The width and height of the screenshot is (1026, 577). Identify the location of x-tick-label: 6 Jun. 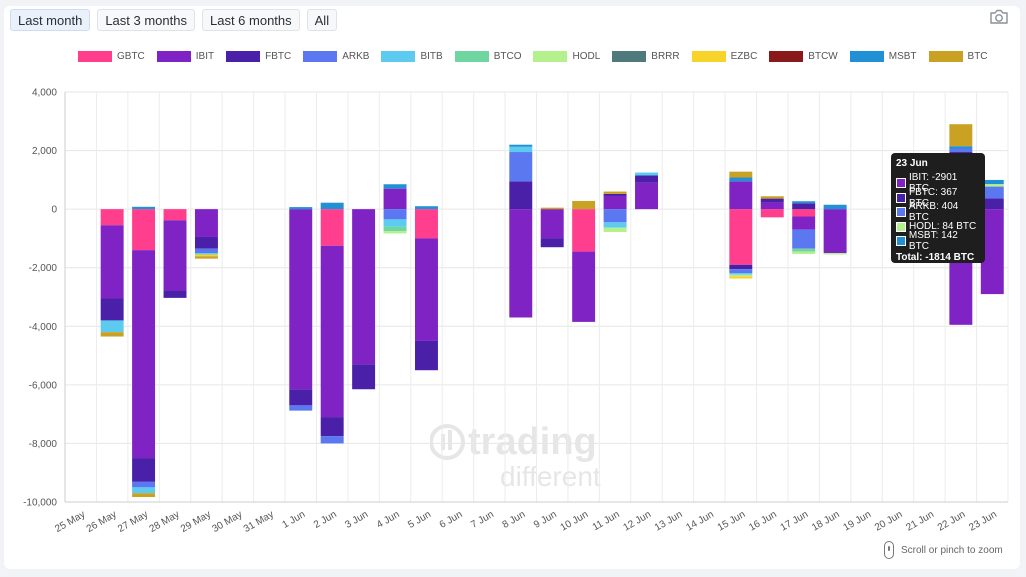
(451, 520).